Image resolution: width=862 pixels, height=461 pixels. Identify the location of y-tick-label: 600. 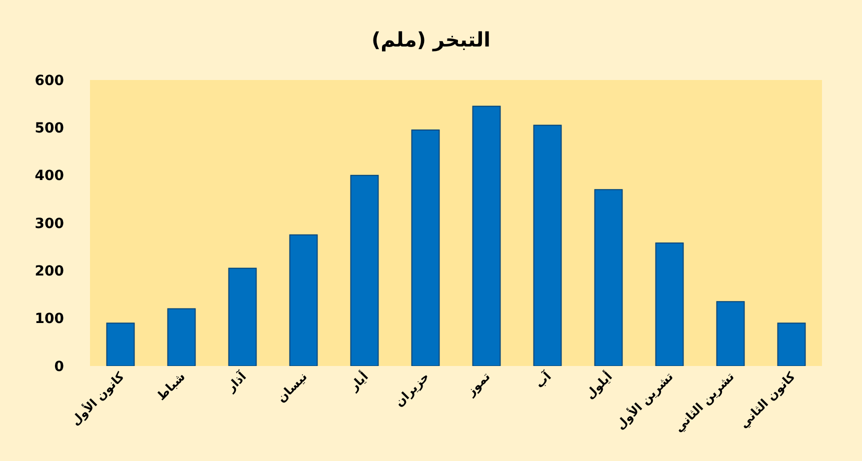
(49, 80).